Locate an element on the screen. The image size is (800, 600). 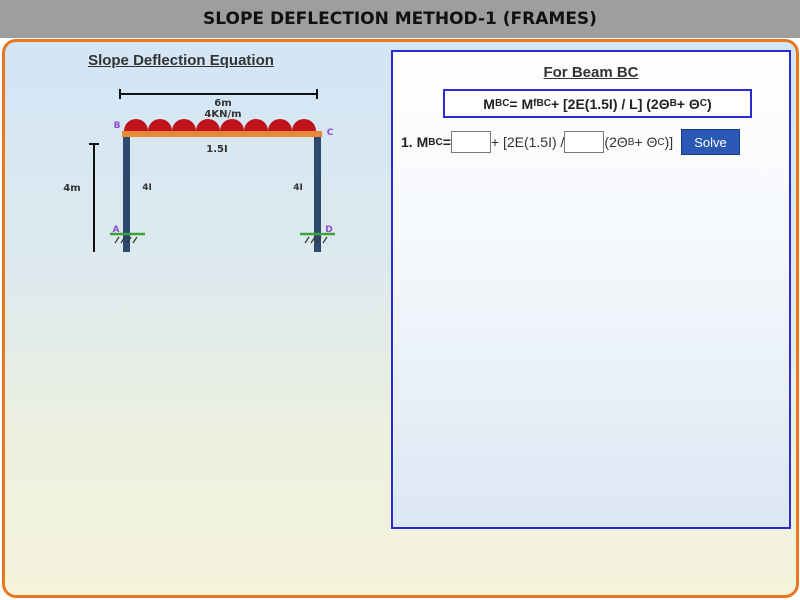
slope-deflection-title: Slope Deflection Equation is located at coordinates (181, 60).